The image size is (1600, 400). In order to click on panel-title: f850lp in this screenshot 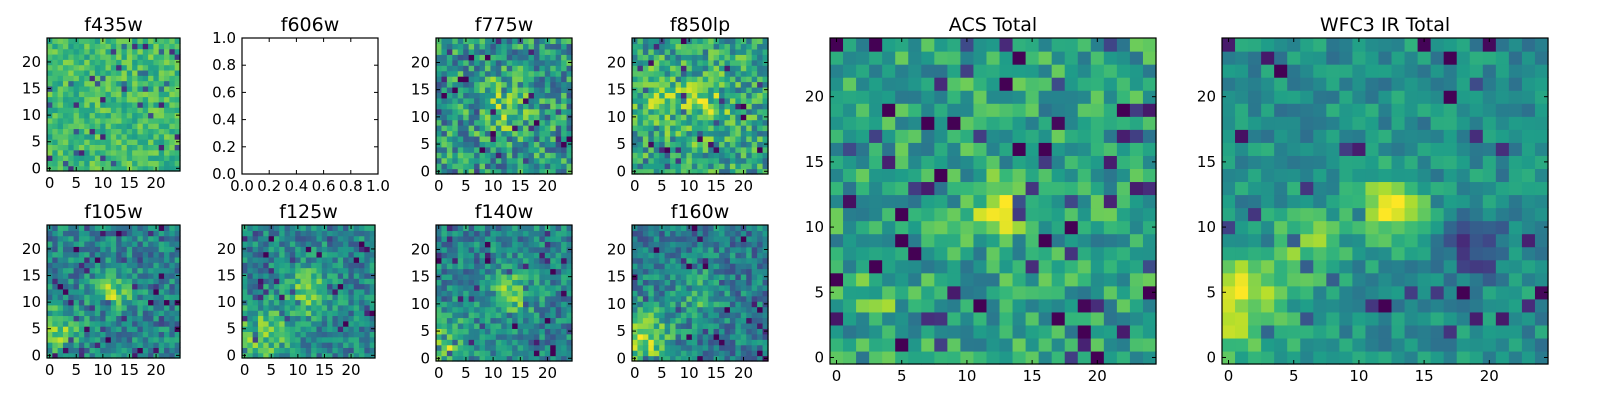, I will do `click(700, 25)`.